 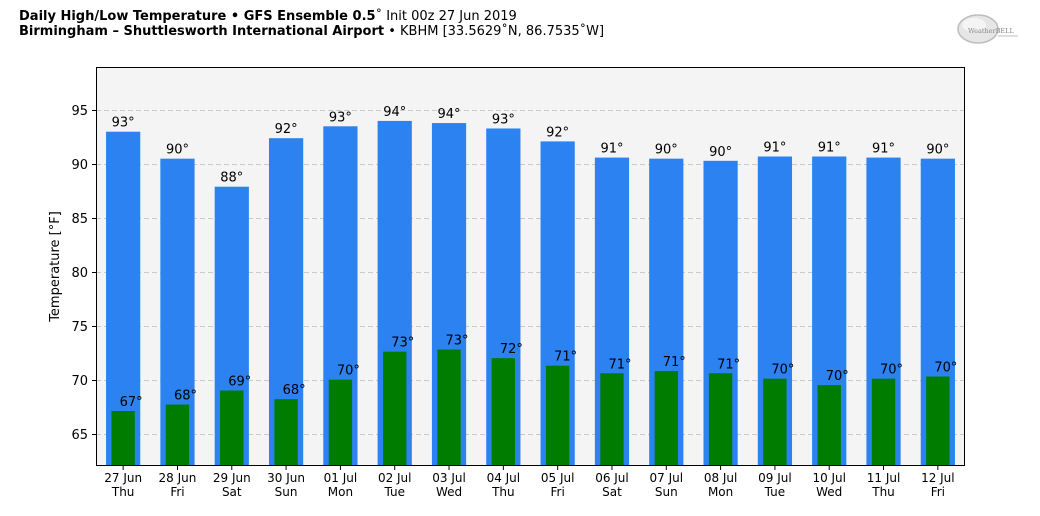 What do you see at coordinates (123, 478) in the screenshot?
I see `x-tick-date: 27 Jun` at bounding box center [123, 478].